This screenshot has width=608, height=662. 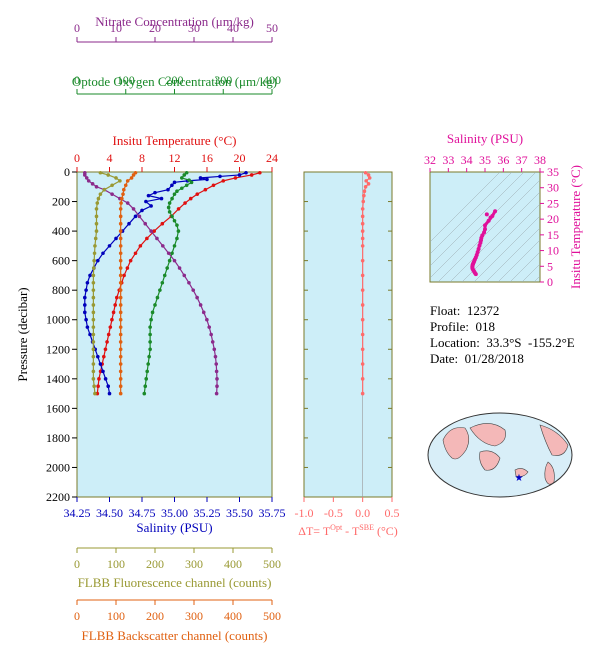 I want to click on temperature-series, so click(x=178, y=283).